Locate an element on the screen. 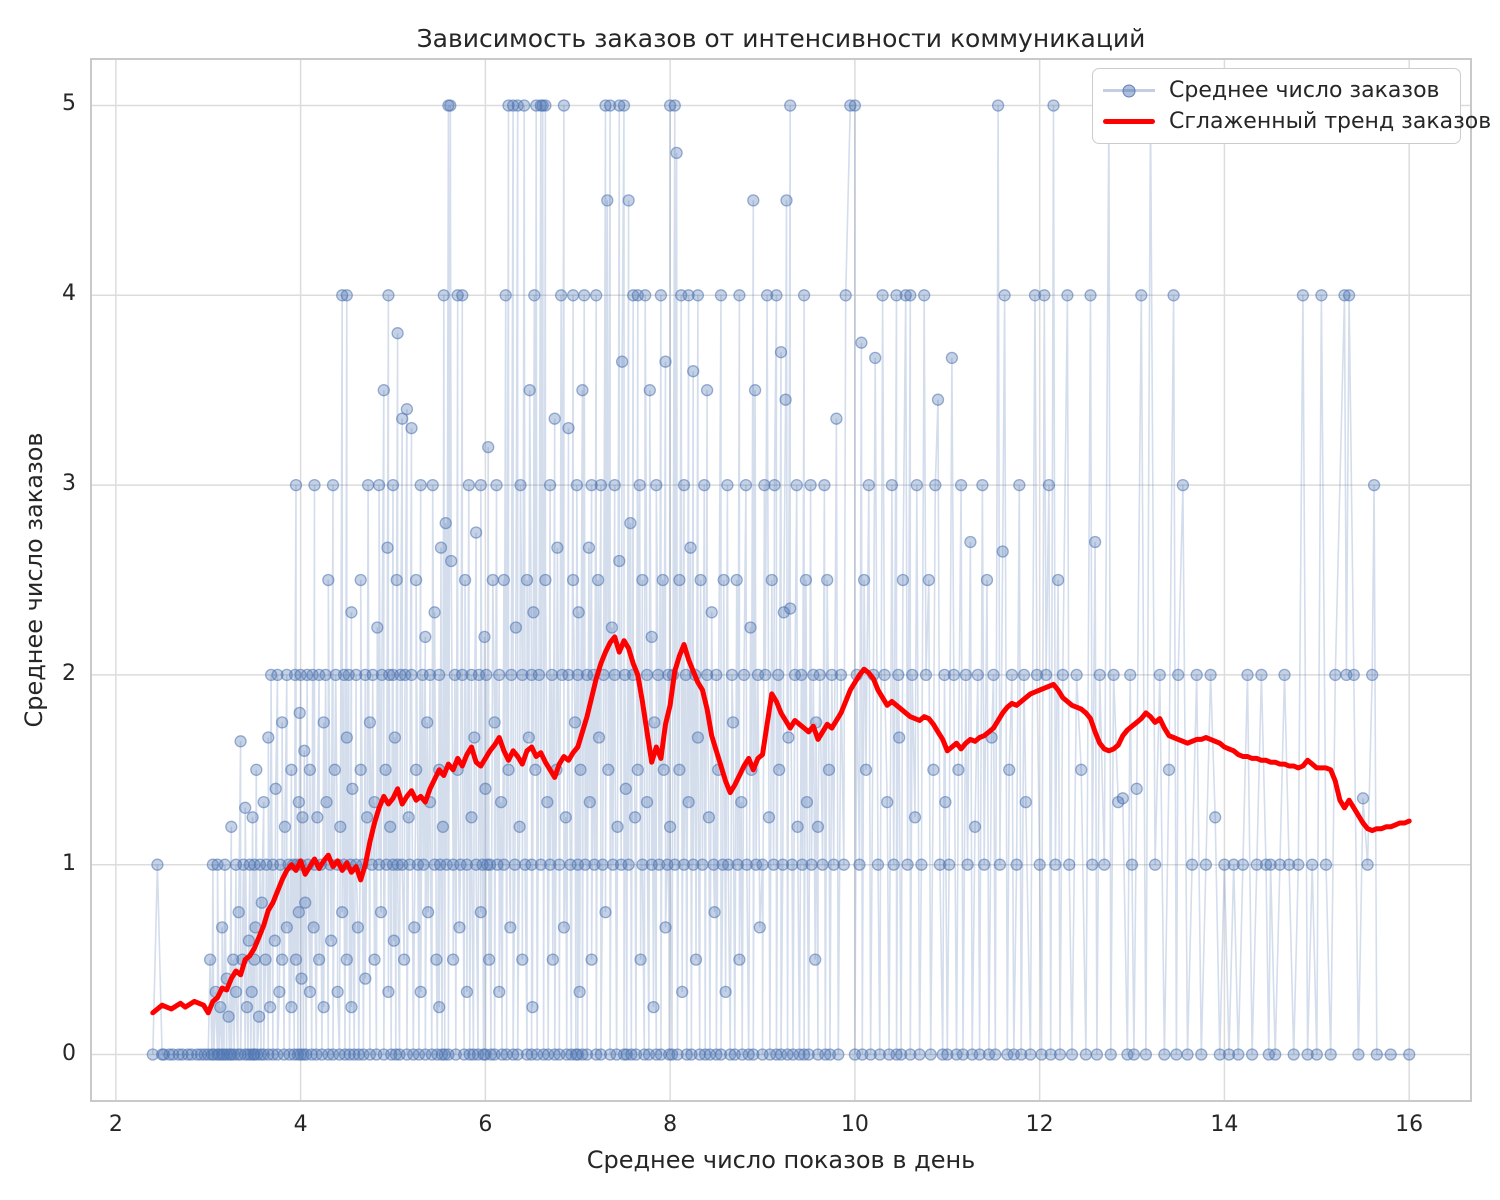 This screenshot has height=1200, width=1500. y-tick-label: 2 is located at coordinates (69, 673).